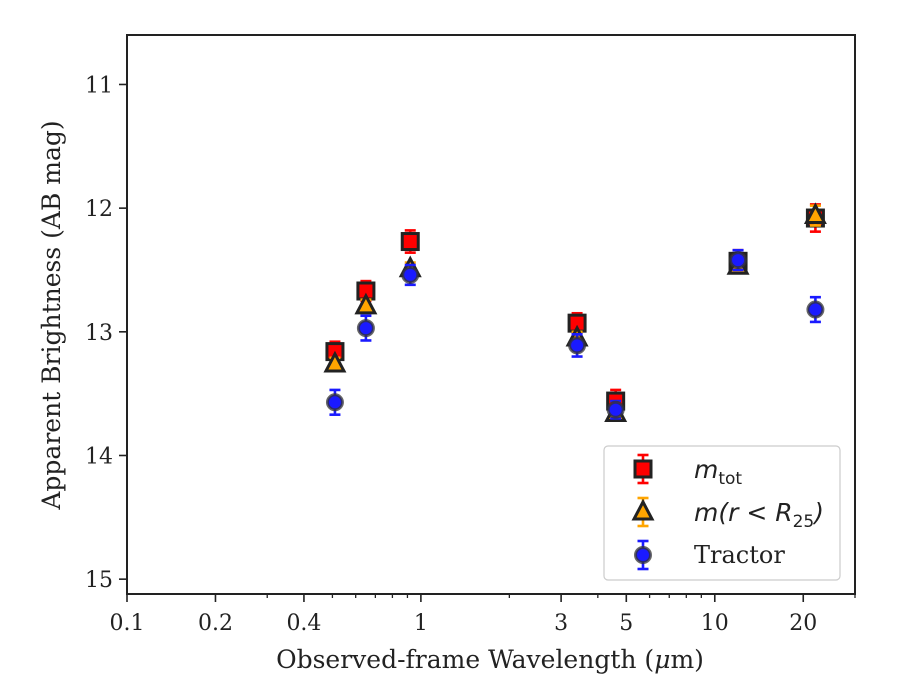  I want to click on y-tick-label: 11, so click(99, 85).